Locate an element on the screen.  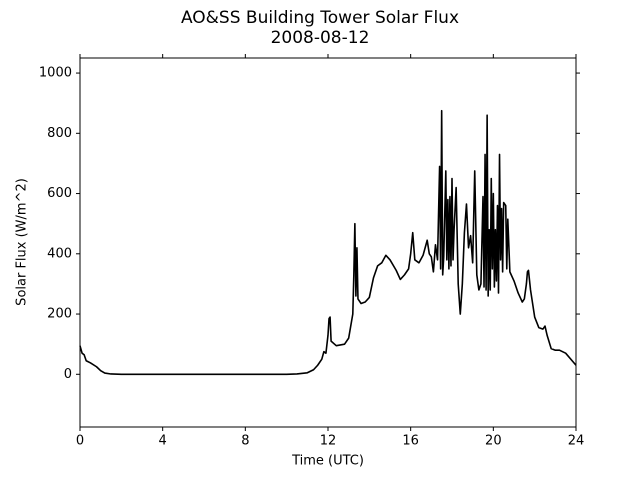
y-tick-label: 0 is located at coordinates (68, 374).